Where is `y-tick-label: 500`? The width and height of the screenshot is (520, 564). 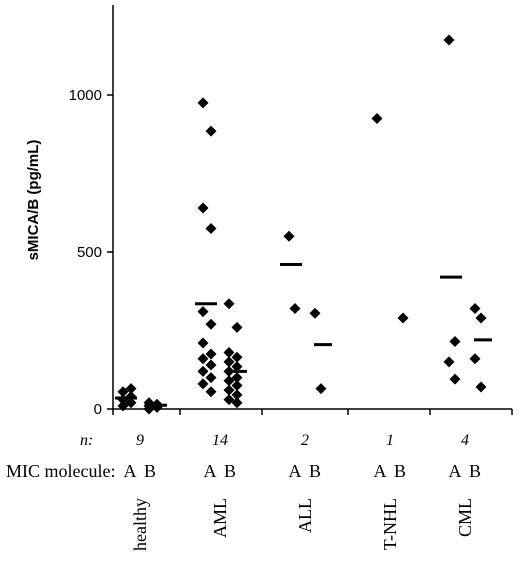
y-tick-label: 500 is located at coordinates (89, 252).